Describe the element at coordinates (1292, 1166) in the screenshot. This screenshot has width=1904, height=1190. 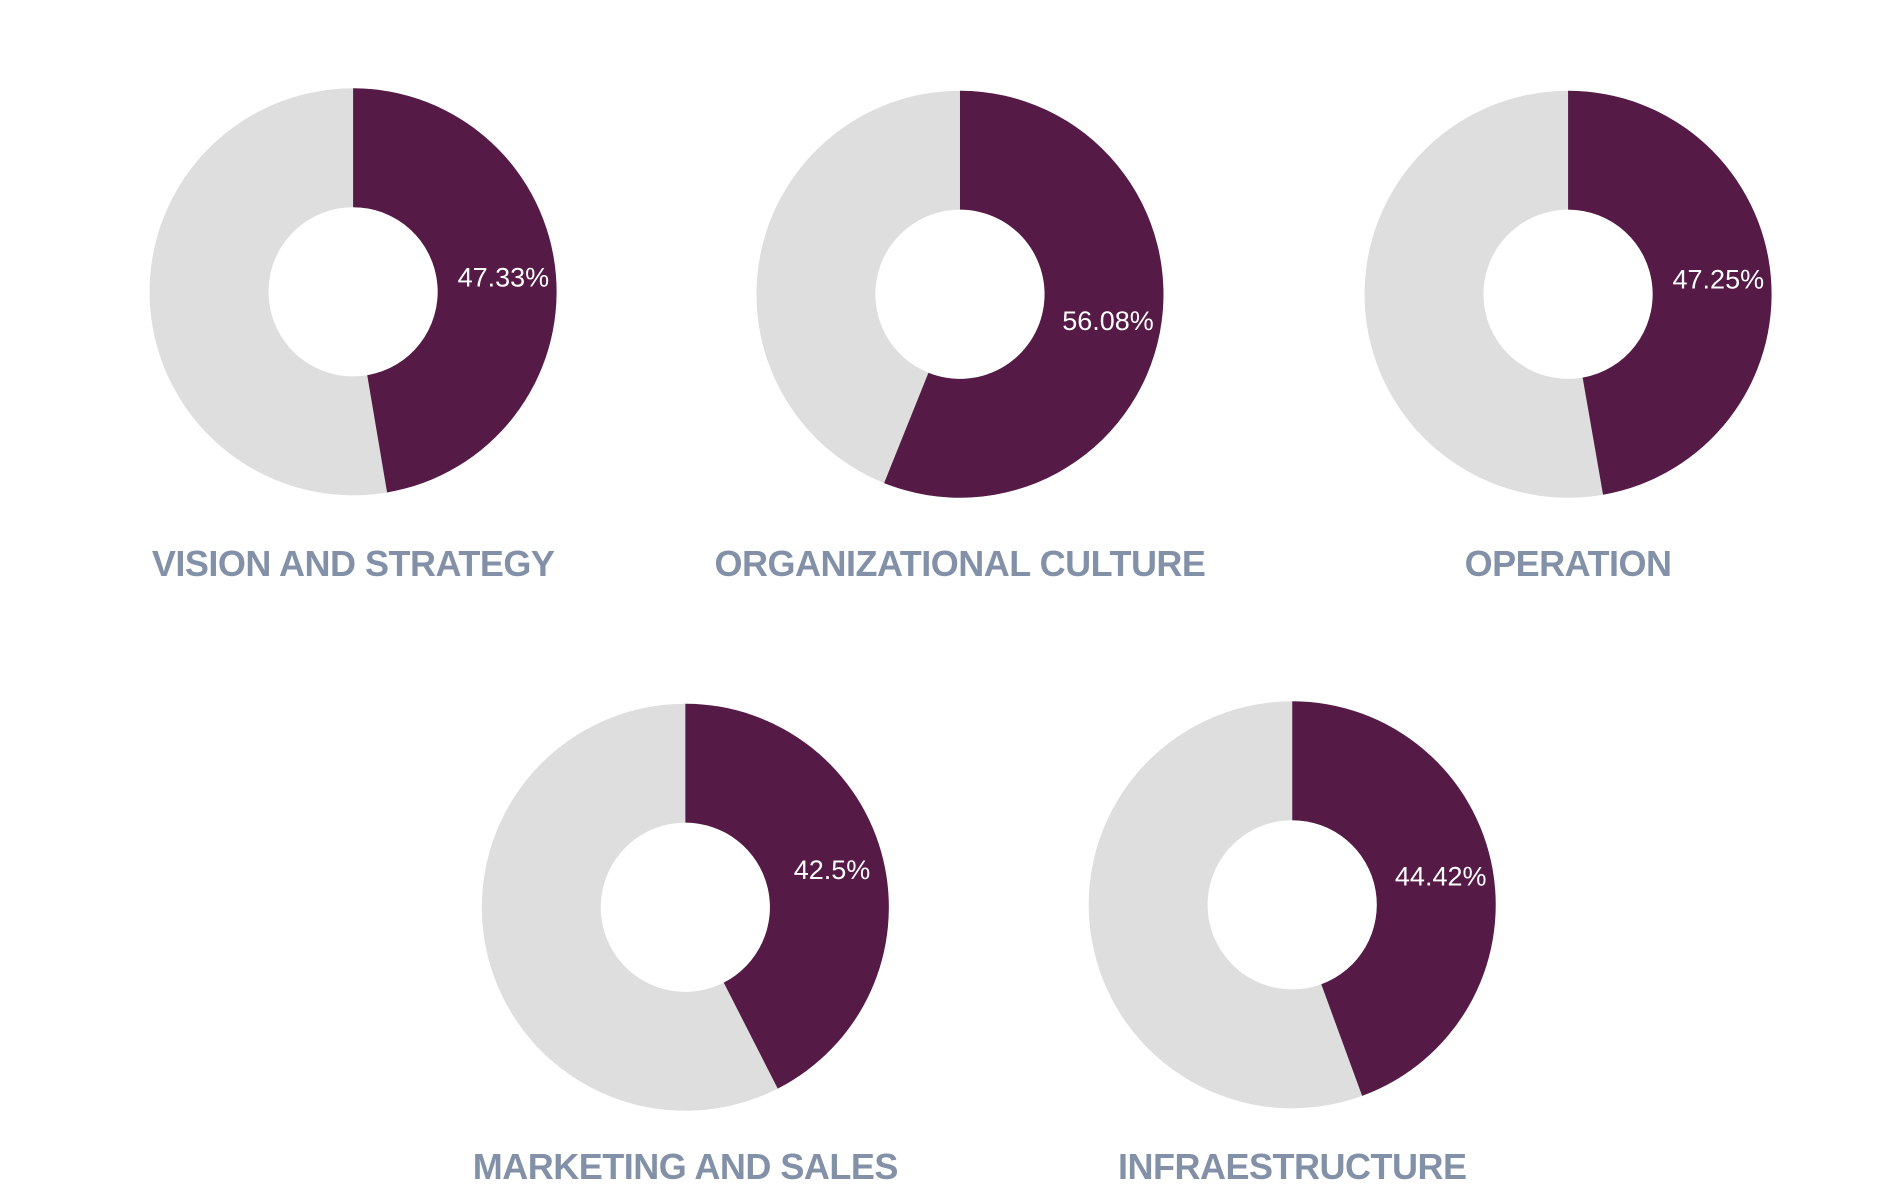
I see `chart-title: INFRAESTRUCTURE` at that location.